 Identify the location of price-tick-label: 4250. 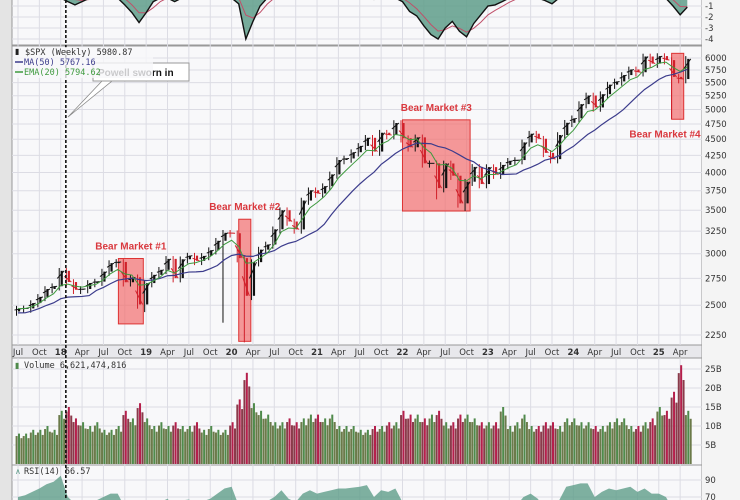
(716, 156).